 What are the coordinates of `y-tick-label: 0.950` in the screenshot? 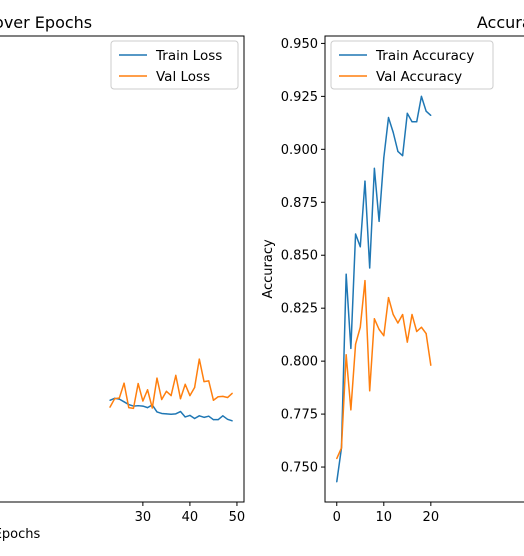 It's located at (299, 44).